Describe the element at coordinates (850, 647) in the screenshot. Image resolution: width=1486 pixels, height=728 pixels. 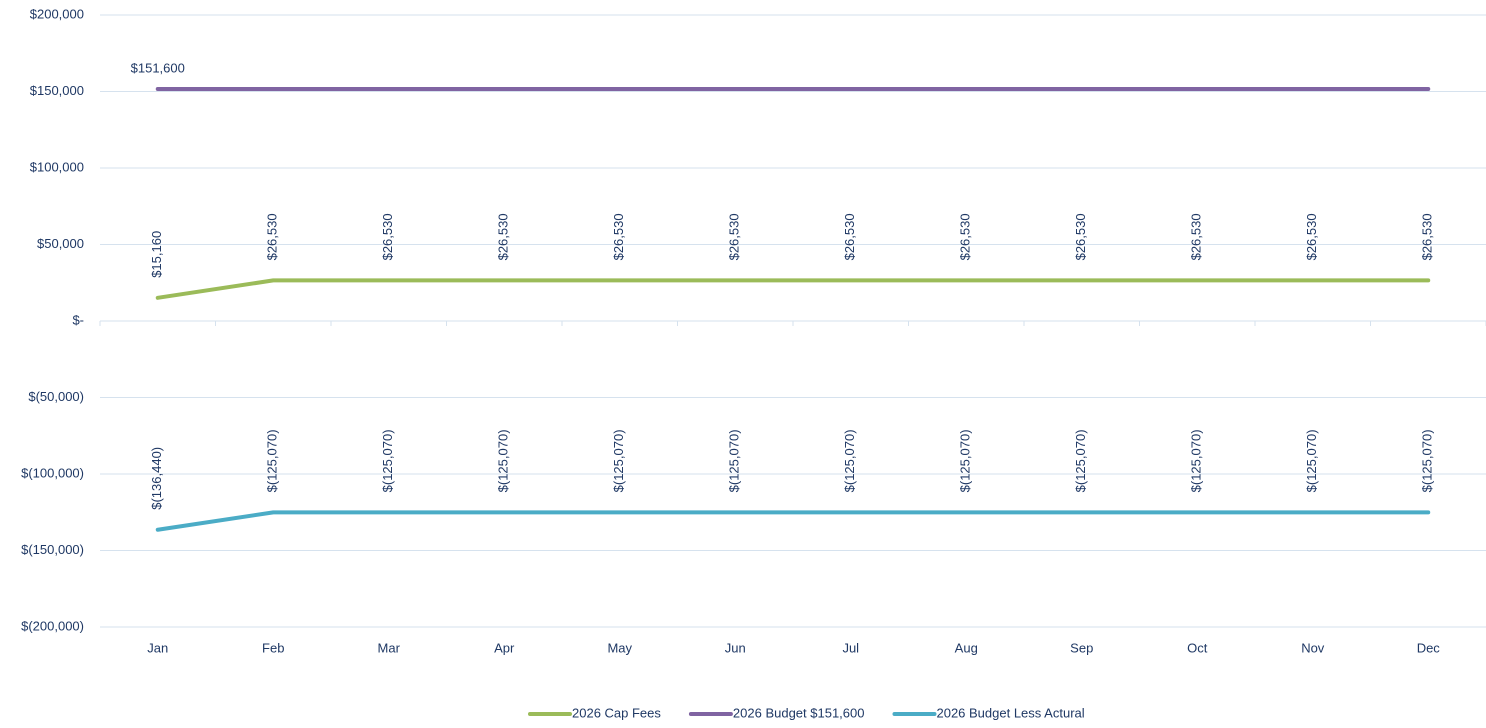
I see `x-tick-label: Jul` at that location.